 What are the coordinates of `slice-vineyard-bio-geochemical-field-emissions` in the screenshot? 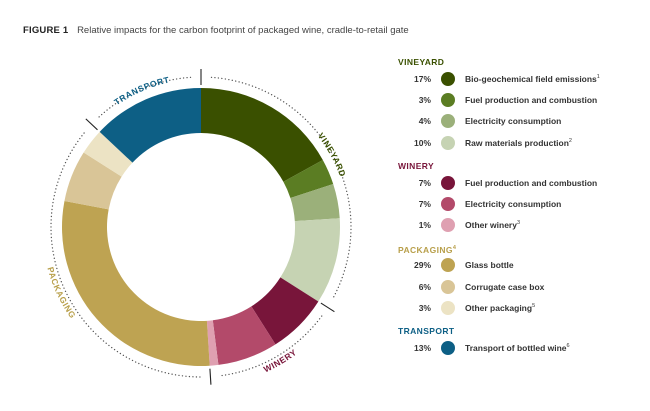 It's located at (262, 135).